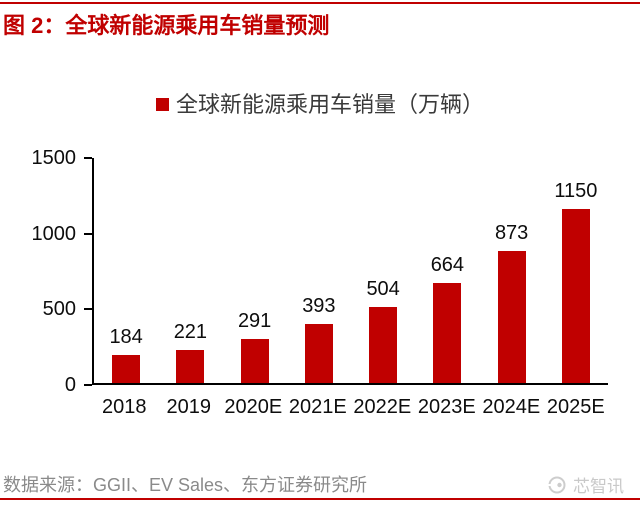 The width and height of the screenshot is (640, 515). I want to click on bar-value-label: 221, so click(190, 331).